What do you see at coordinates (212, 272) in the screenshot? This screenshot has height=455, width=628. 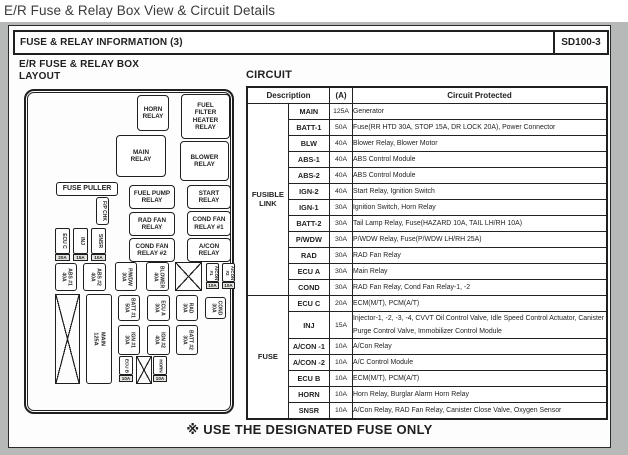 I see `fuse-body: A/CON #1` at bounding box center [212, 272].